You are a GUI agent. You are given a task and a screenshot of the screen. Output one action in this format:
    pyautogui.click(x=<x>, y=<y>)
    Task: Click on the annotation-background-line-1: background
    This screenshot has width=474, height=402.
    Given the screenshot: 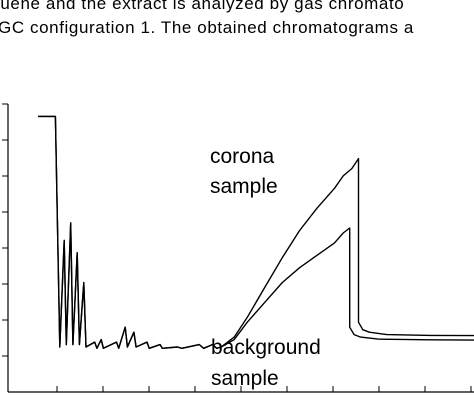 What is the action you would take?
    pyautogui.click(x=266, y=347)
    